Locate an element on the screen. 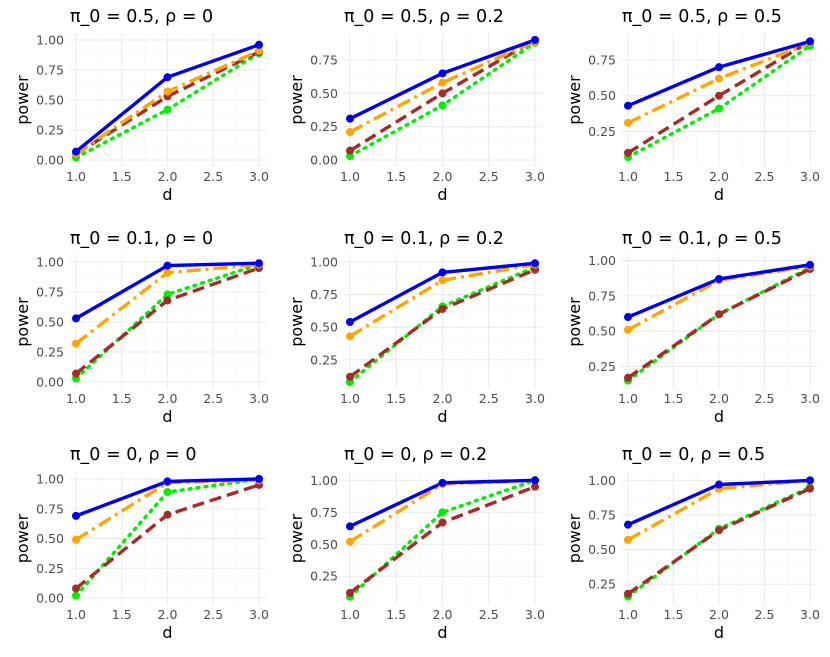 The width and height of the screenshot is (830, 657). panel-title: π_0 = 0.1, ρ = 0.2 is located at coordinates (424, 239).